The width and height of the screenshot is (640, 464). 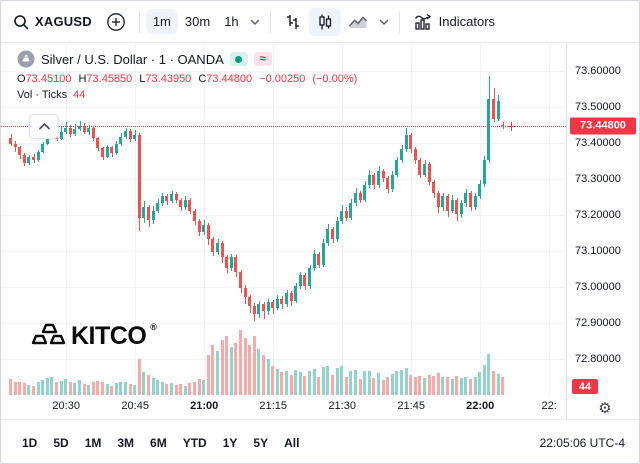 What do you see at coordinates (116, 22) in the screenshot?
I see `compare-add-button` at bounding box center [116, 22].